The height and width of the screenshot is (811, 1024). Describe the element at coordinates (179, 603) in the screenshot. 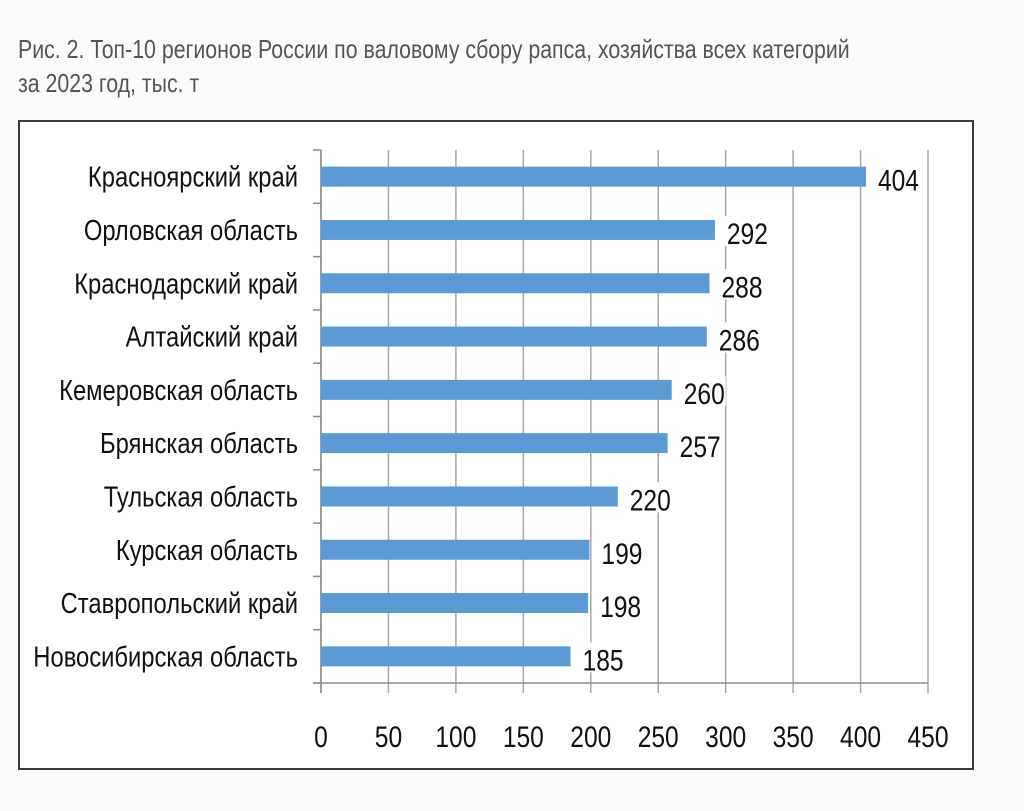

I see `category-label: Ставропольский край` at that location.